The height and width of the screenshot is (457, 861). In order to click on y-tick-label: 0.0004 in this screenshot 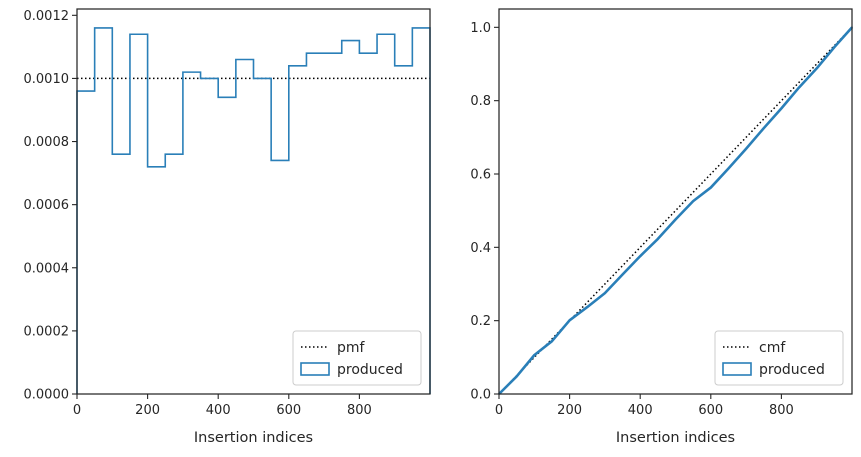, I will do `click(47, 268)`.